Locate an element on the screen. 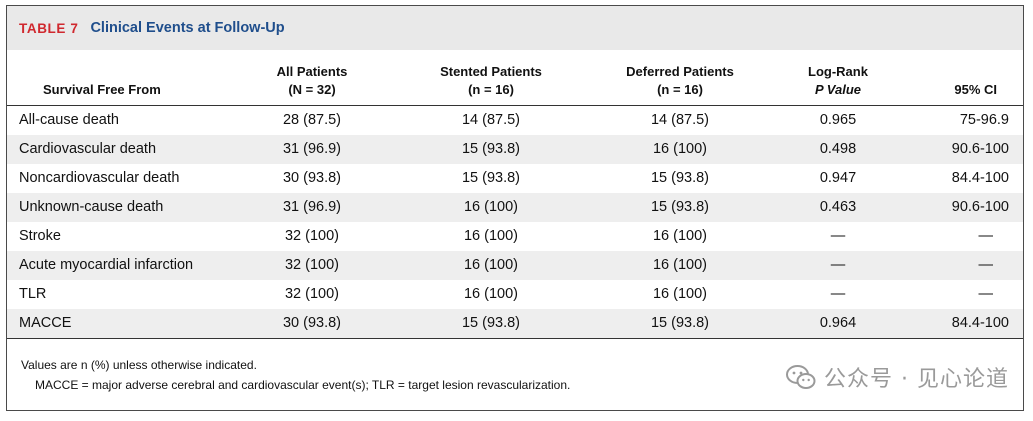 The width and height of the screenshot is (1033, 421). cell-pvalue: 0.947 is located at coordinates (838, 178).